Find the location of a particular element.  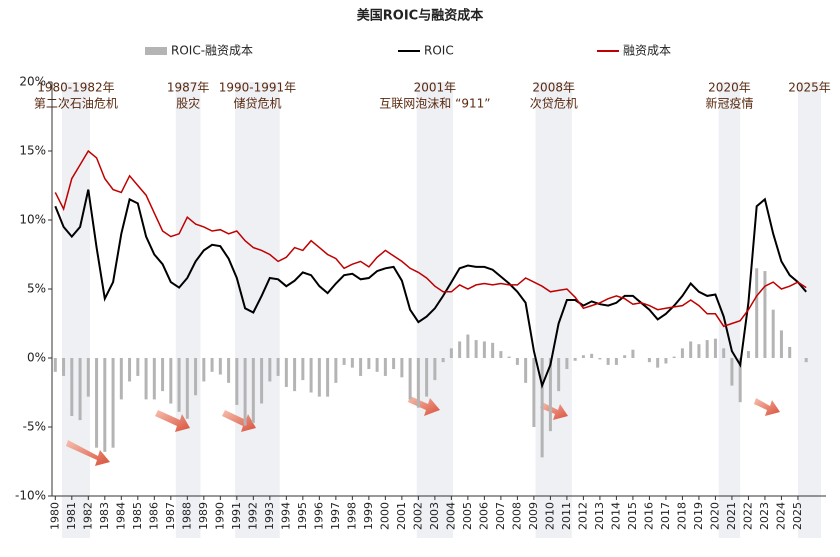

x-tick-label: 2004 is located at coordinates (450, 516).